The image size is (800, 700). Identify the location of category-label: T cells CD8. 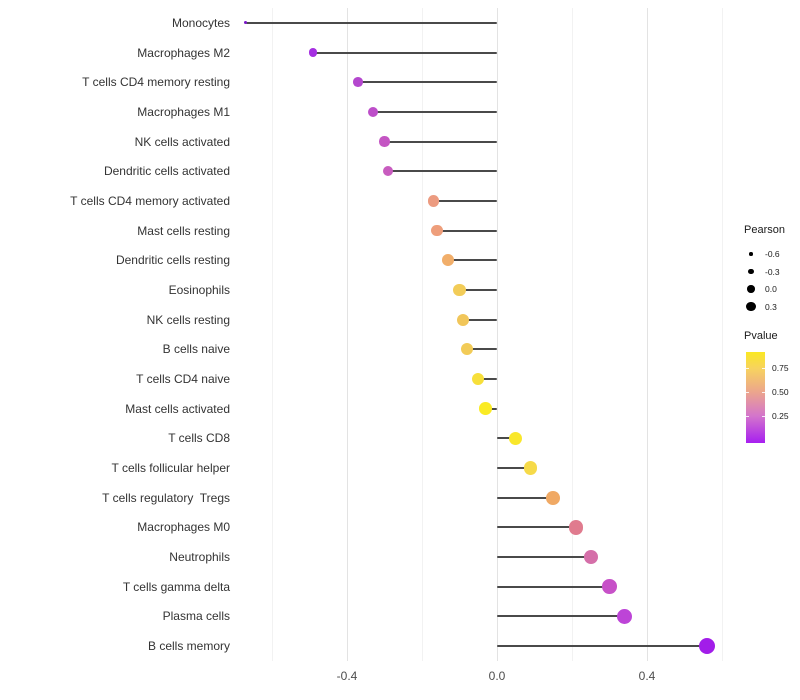
(199, 438).